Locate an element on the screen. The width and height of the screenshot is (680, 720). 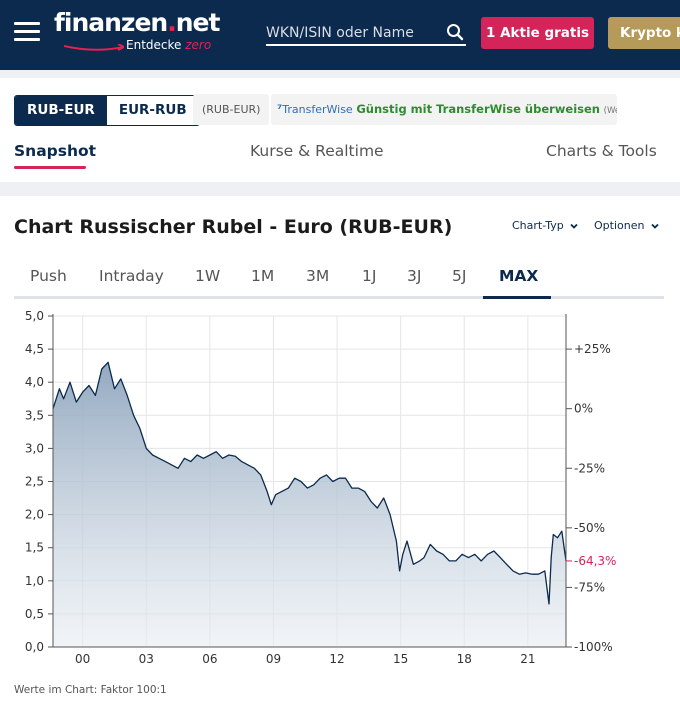
active-tab-indicator is located at coordinates (50, 167).